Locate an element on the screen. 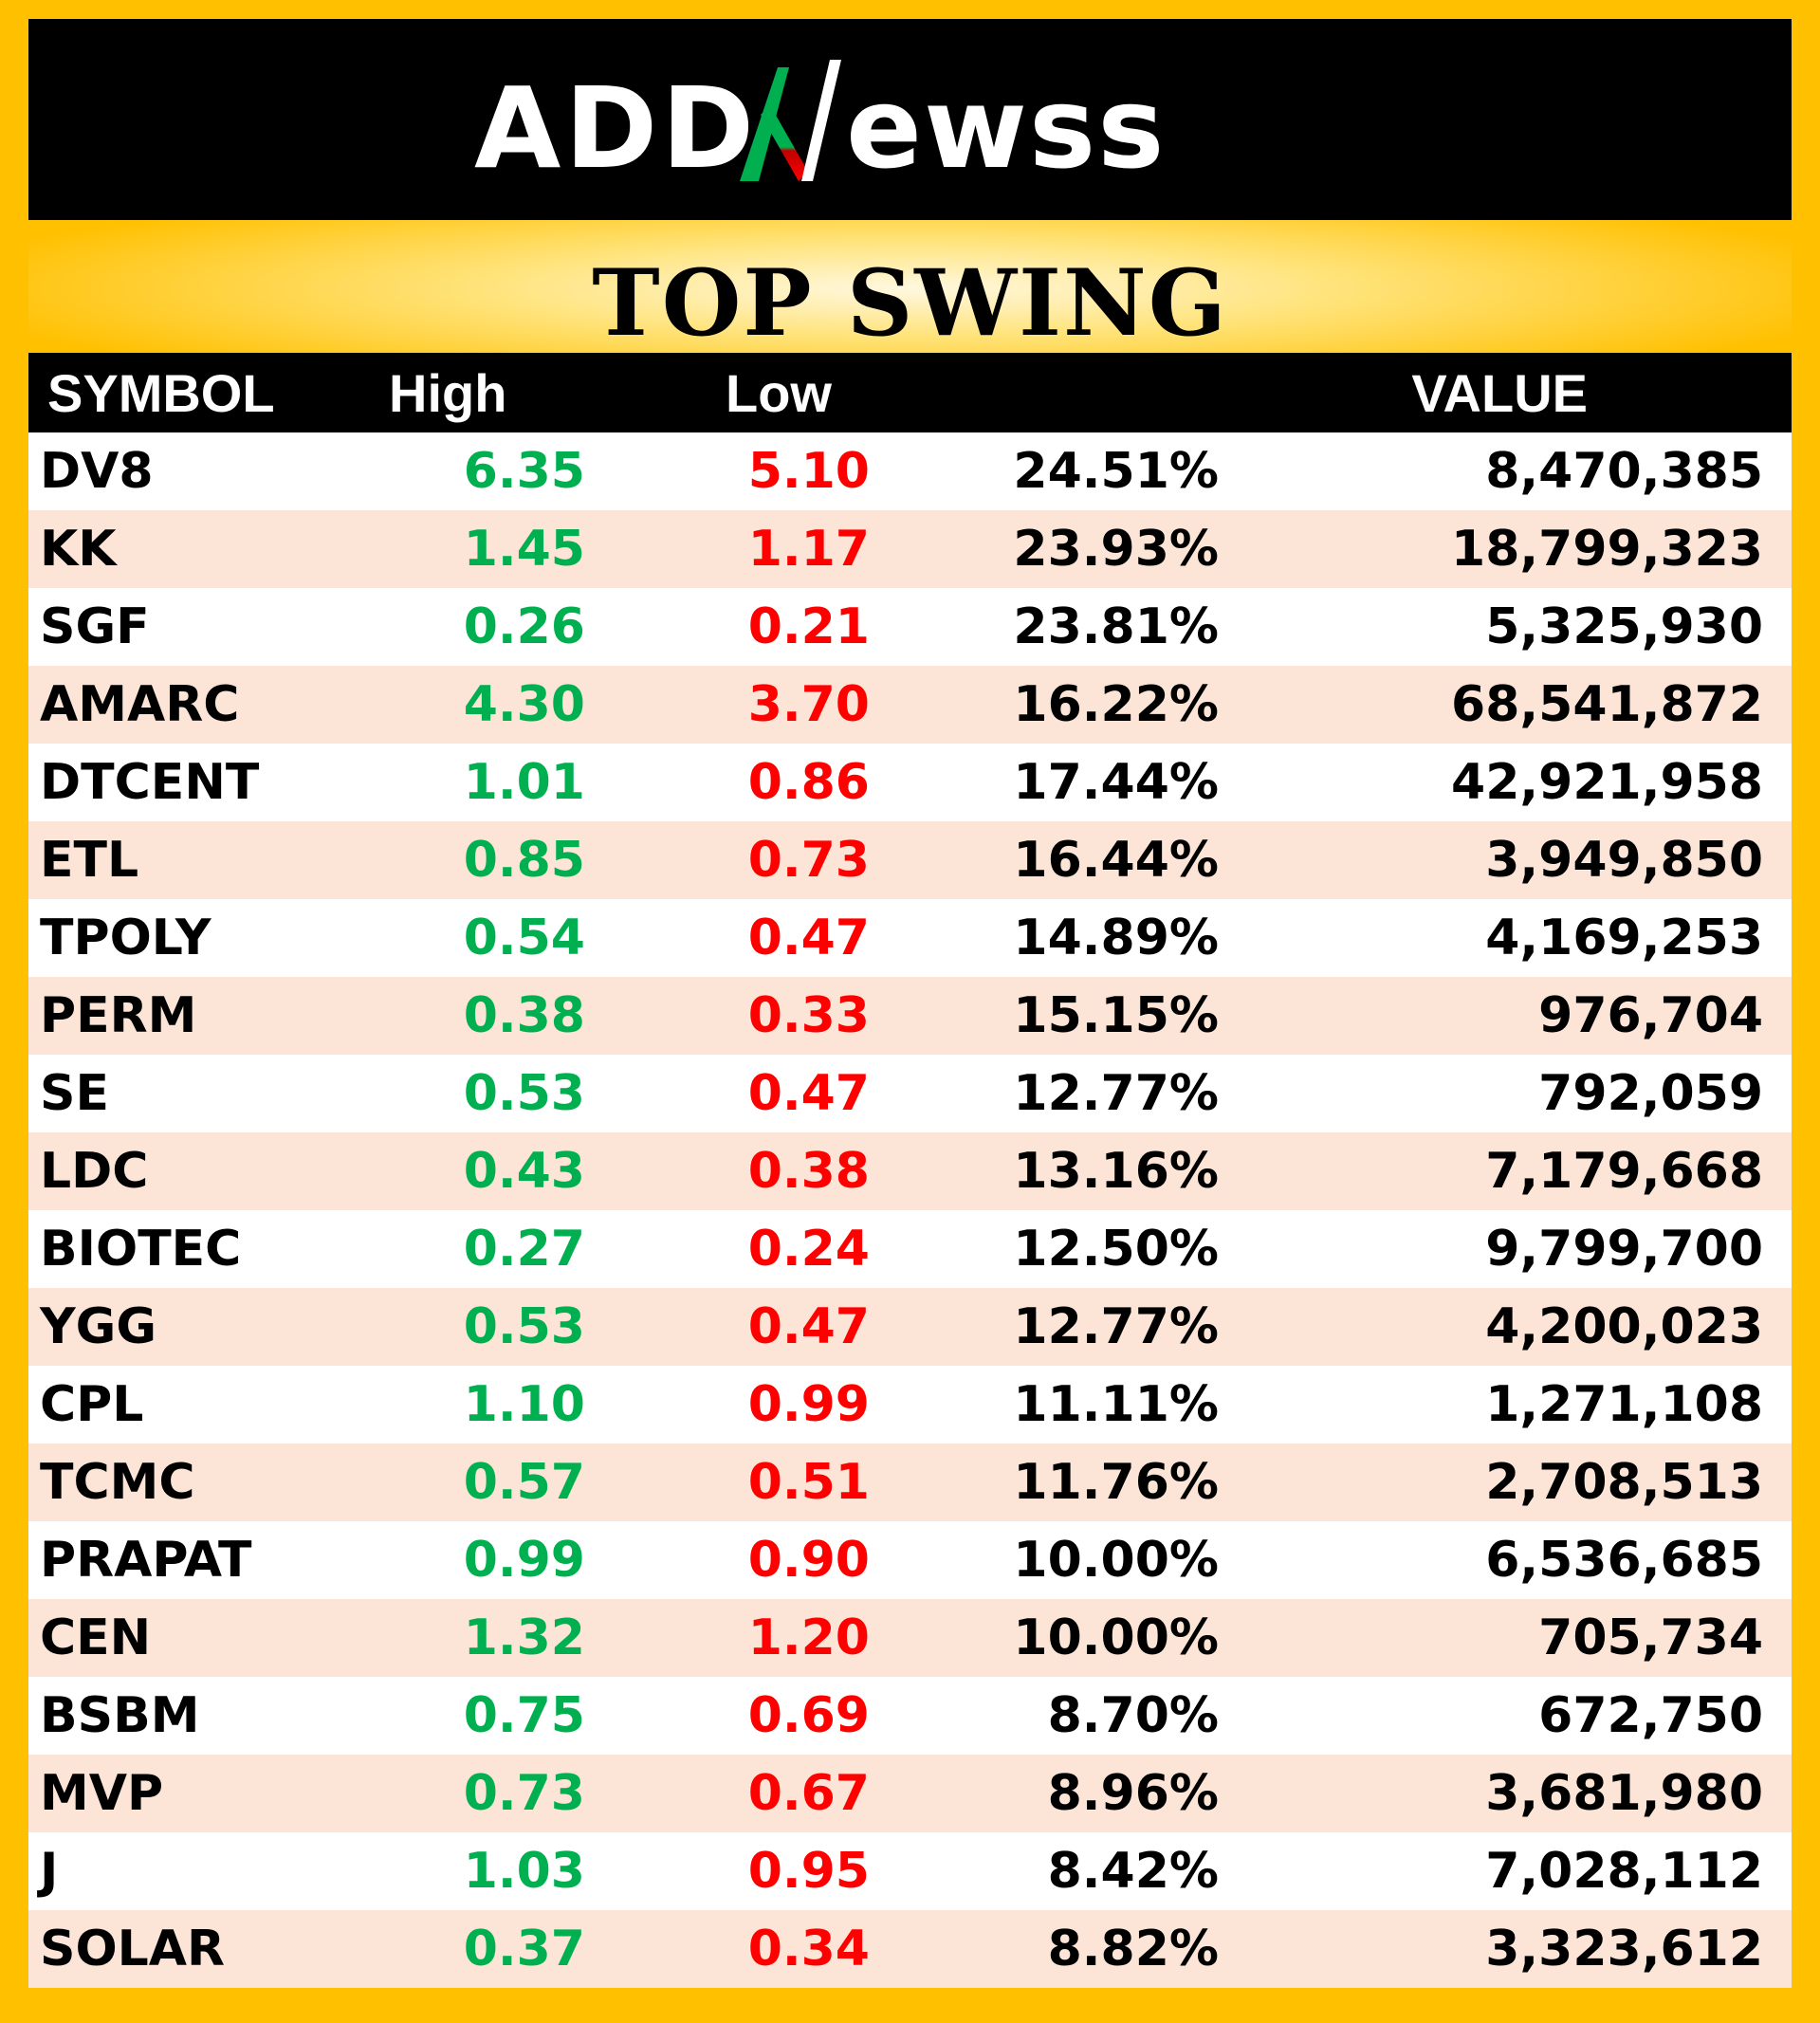 This screenshot has height=2023, width=1820. table-row: MVP 0.73 0.67 8.96% 3,681,980 is located at coordinates (910, 1793).